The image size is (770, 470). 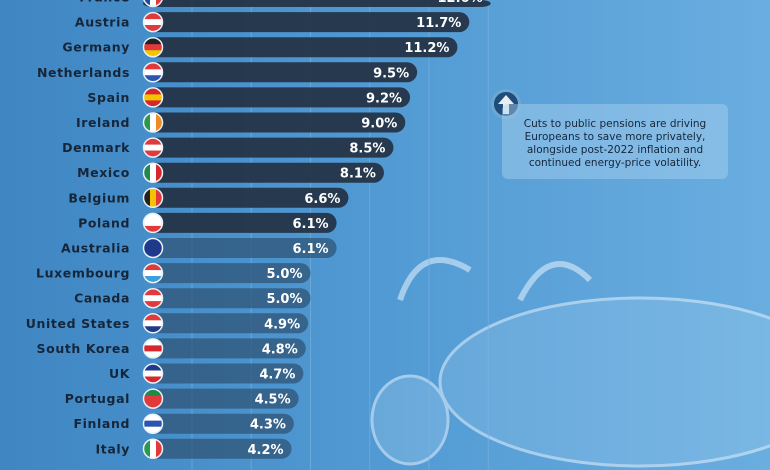 I want to click on category-label: Finland, so click(x=102, y=423).